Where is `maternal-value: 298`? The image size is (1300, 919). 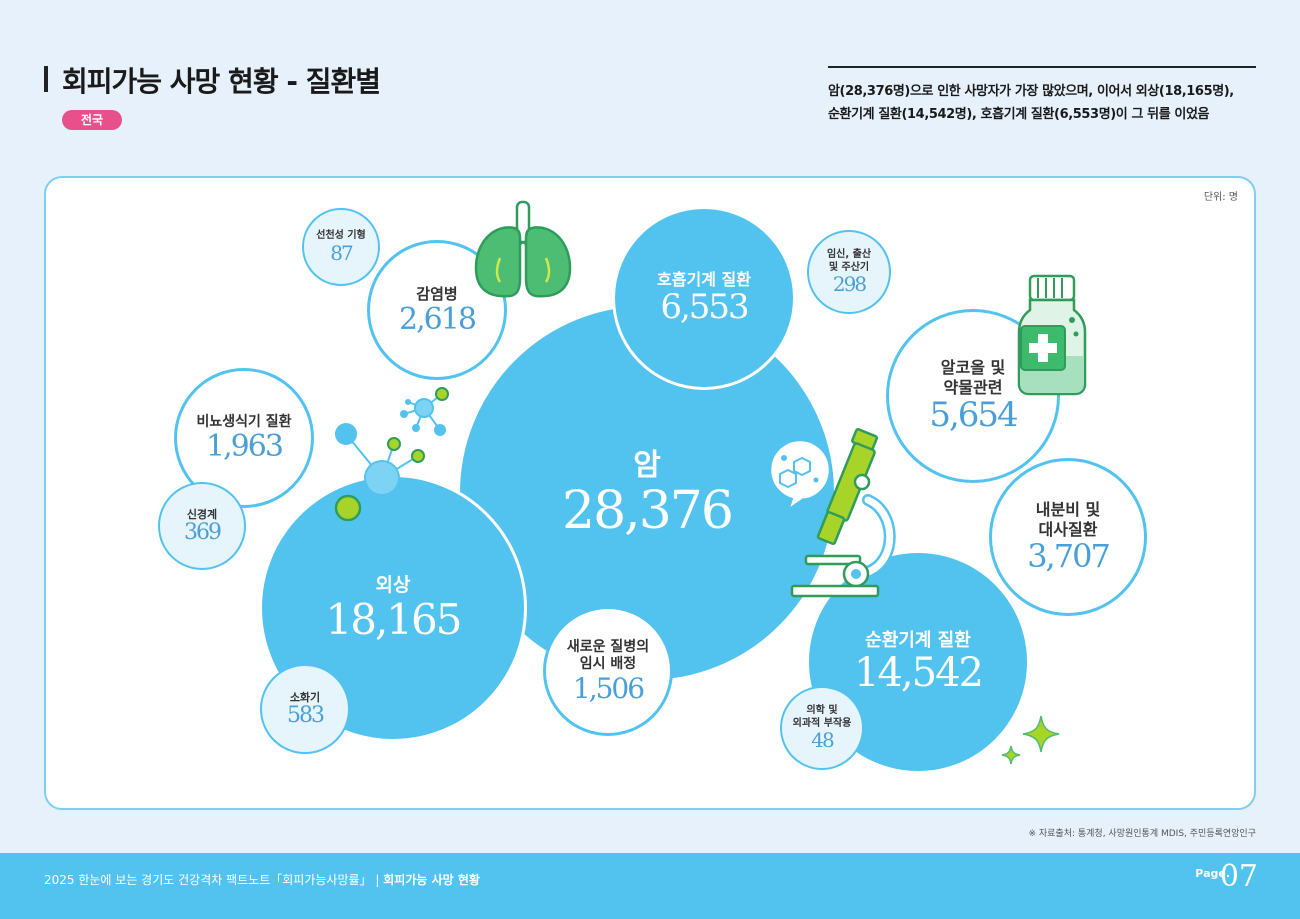 maternal-value: 298 is located at coordinates (849, 284).